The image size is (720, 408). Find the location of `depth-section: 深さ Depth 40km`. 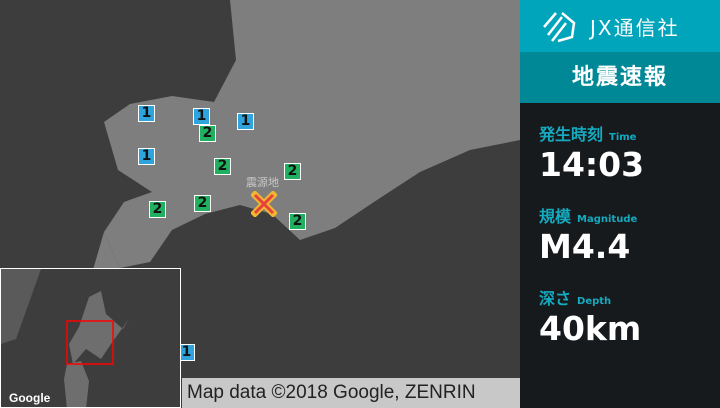

depth-section: 深さ Depth 40km is located at coordinates (620, 317).